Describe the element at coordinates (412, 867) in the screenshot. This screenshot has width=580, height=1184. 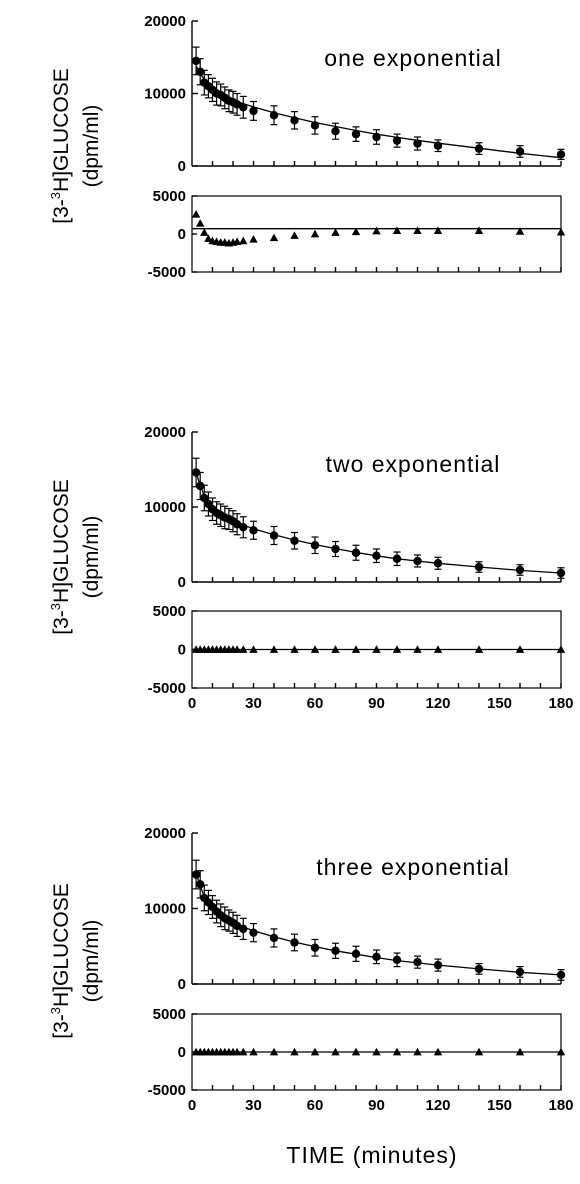
I see `panel-title: three exponential` at that location.